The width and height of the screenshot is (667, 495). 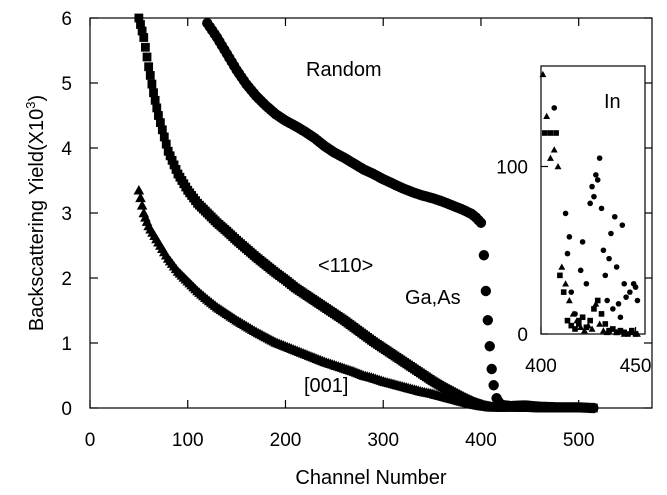 I want to click on inset-frame, so click(x=593, y=200).